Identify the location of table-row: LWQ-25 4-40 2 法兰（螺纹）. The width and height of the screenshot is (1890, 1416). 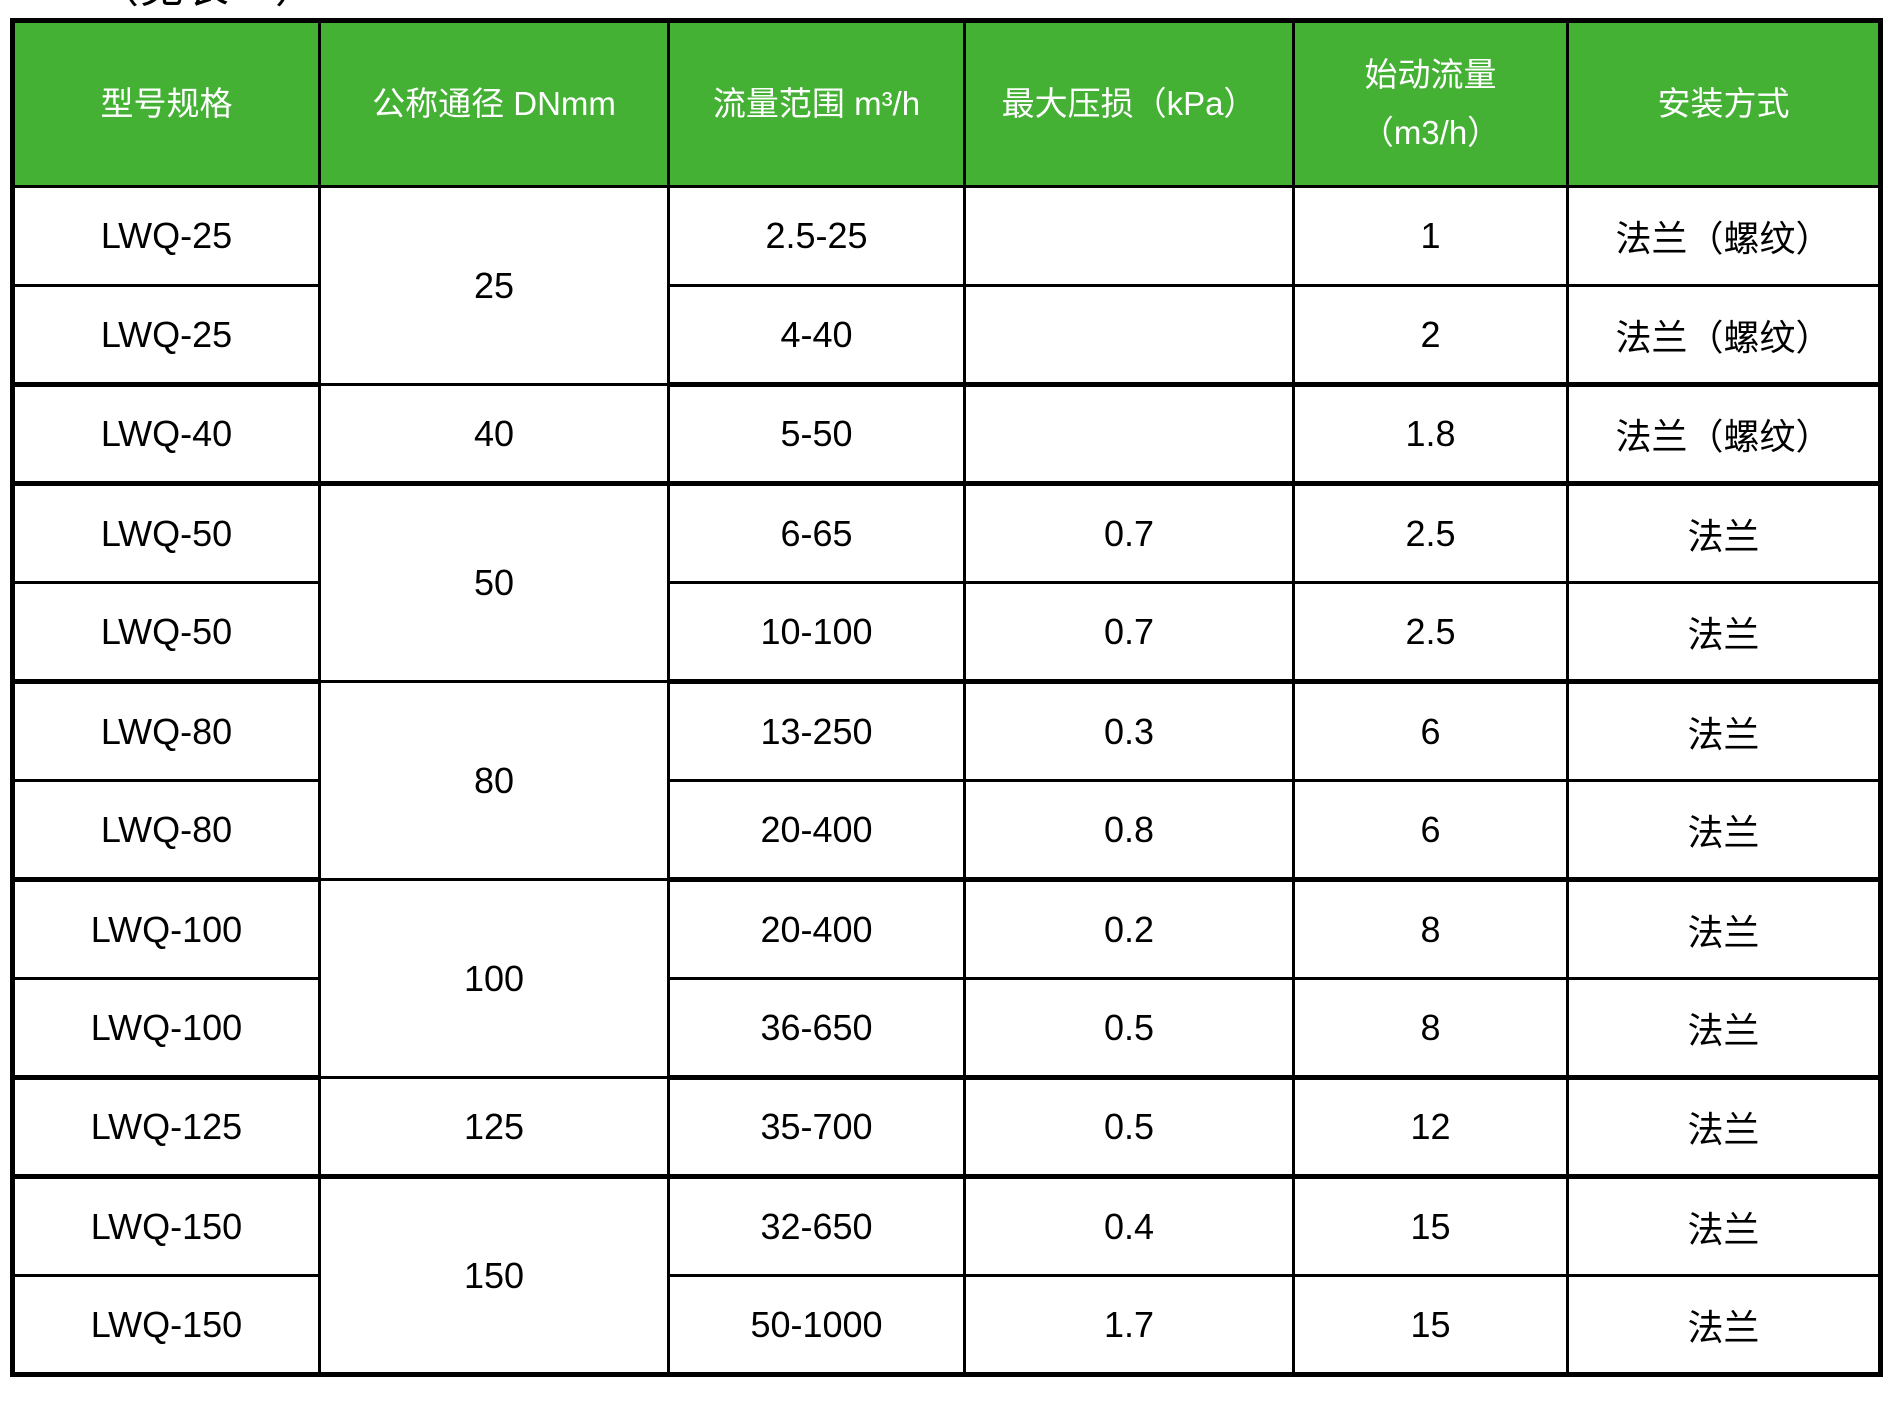
(946, 335).